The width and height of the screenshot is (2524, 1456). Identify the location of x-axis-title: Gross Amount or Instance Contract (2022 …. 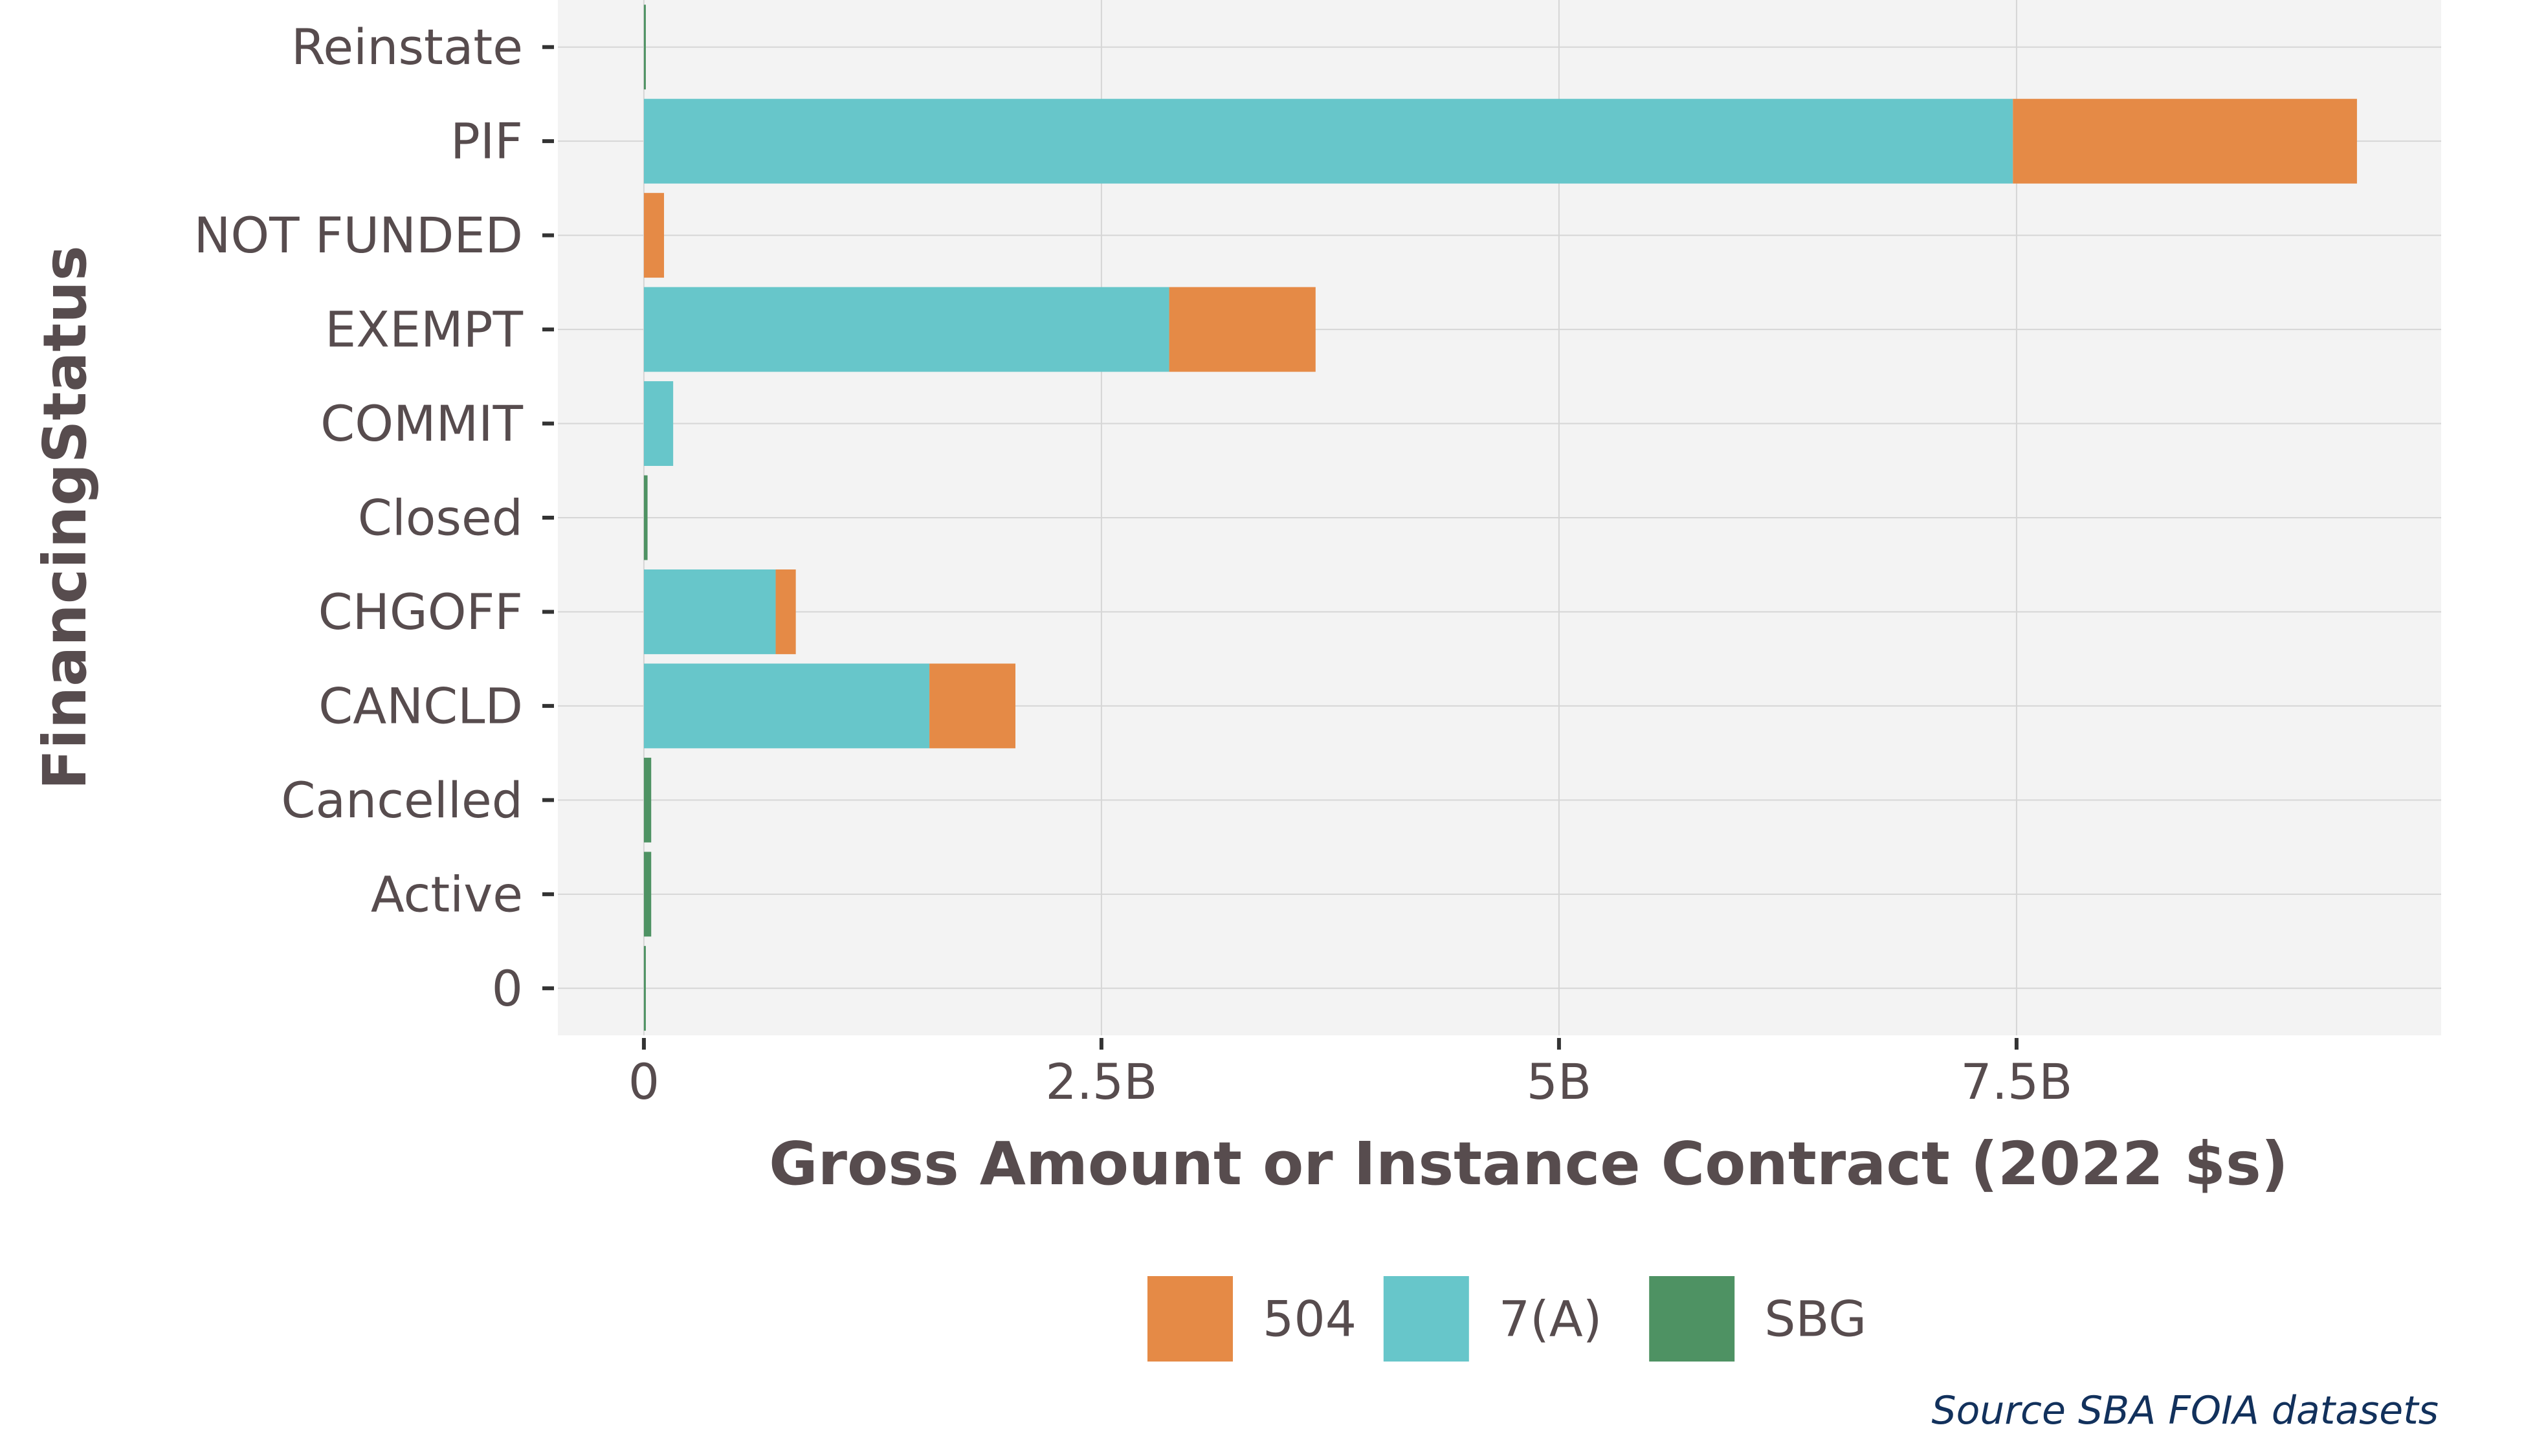
(1528, 1163).